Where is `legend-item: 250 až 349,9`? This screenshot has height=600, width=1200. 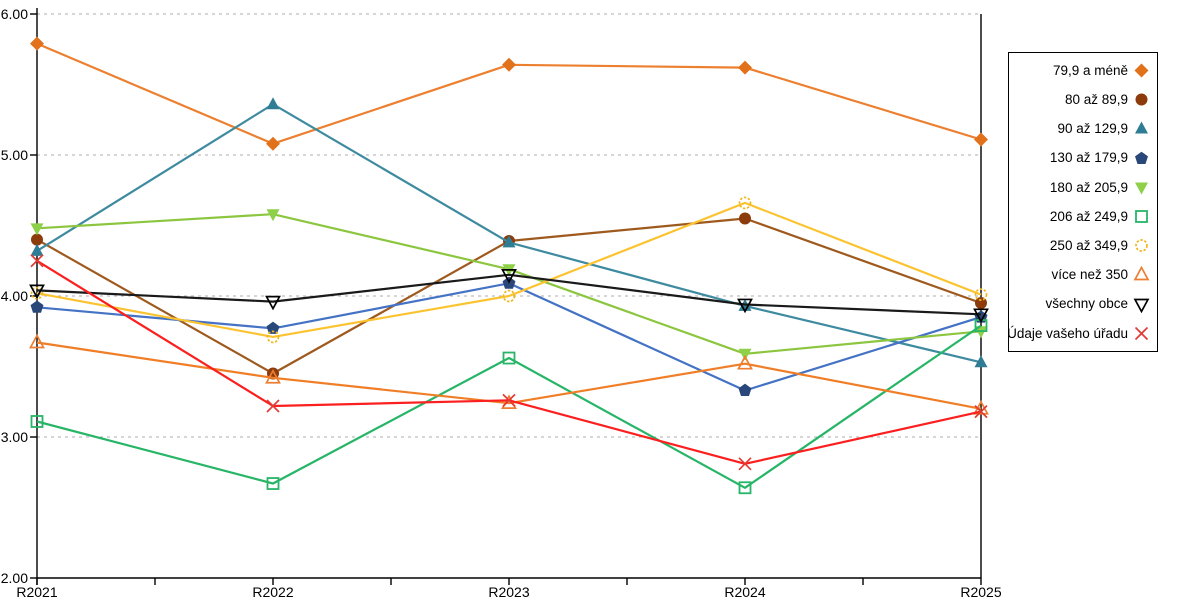
legend-item: 250 až 349,9 is located at coordinates (1081, 245).